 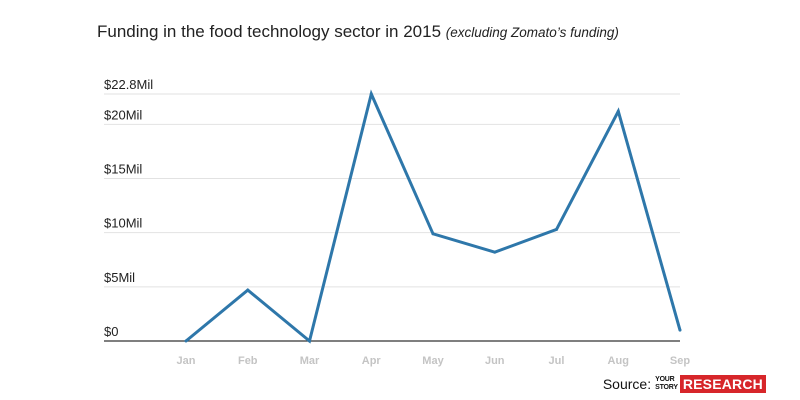 What do you see at coordinates (128, 84) in the screenshot?
I see `y-tick-label: $22.8Mil` at bounding box center [128, 84].